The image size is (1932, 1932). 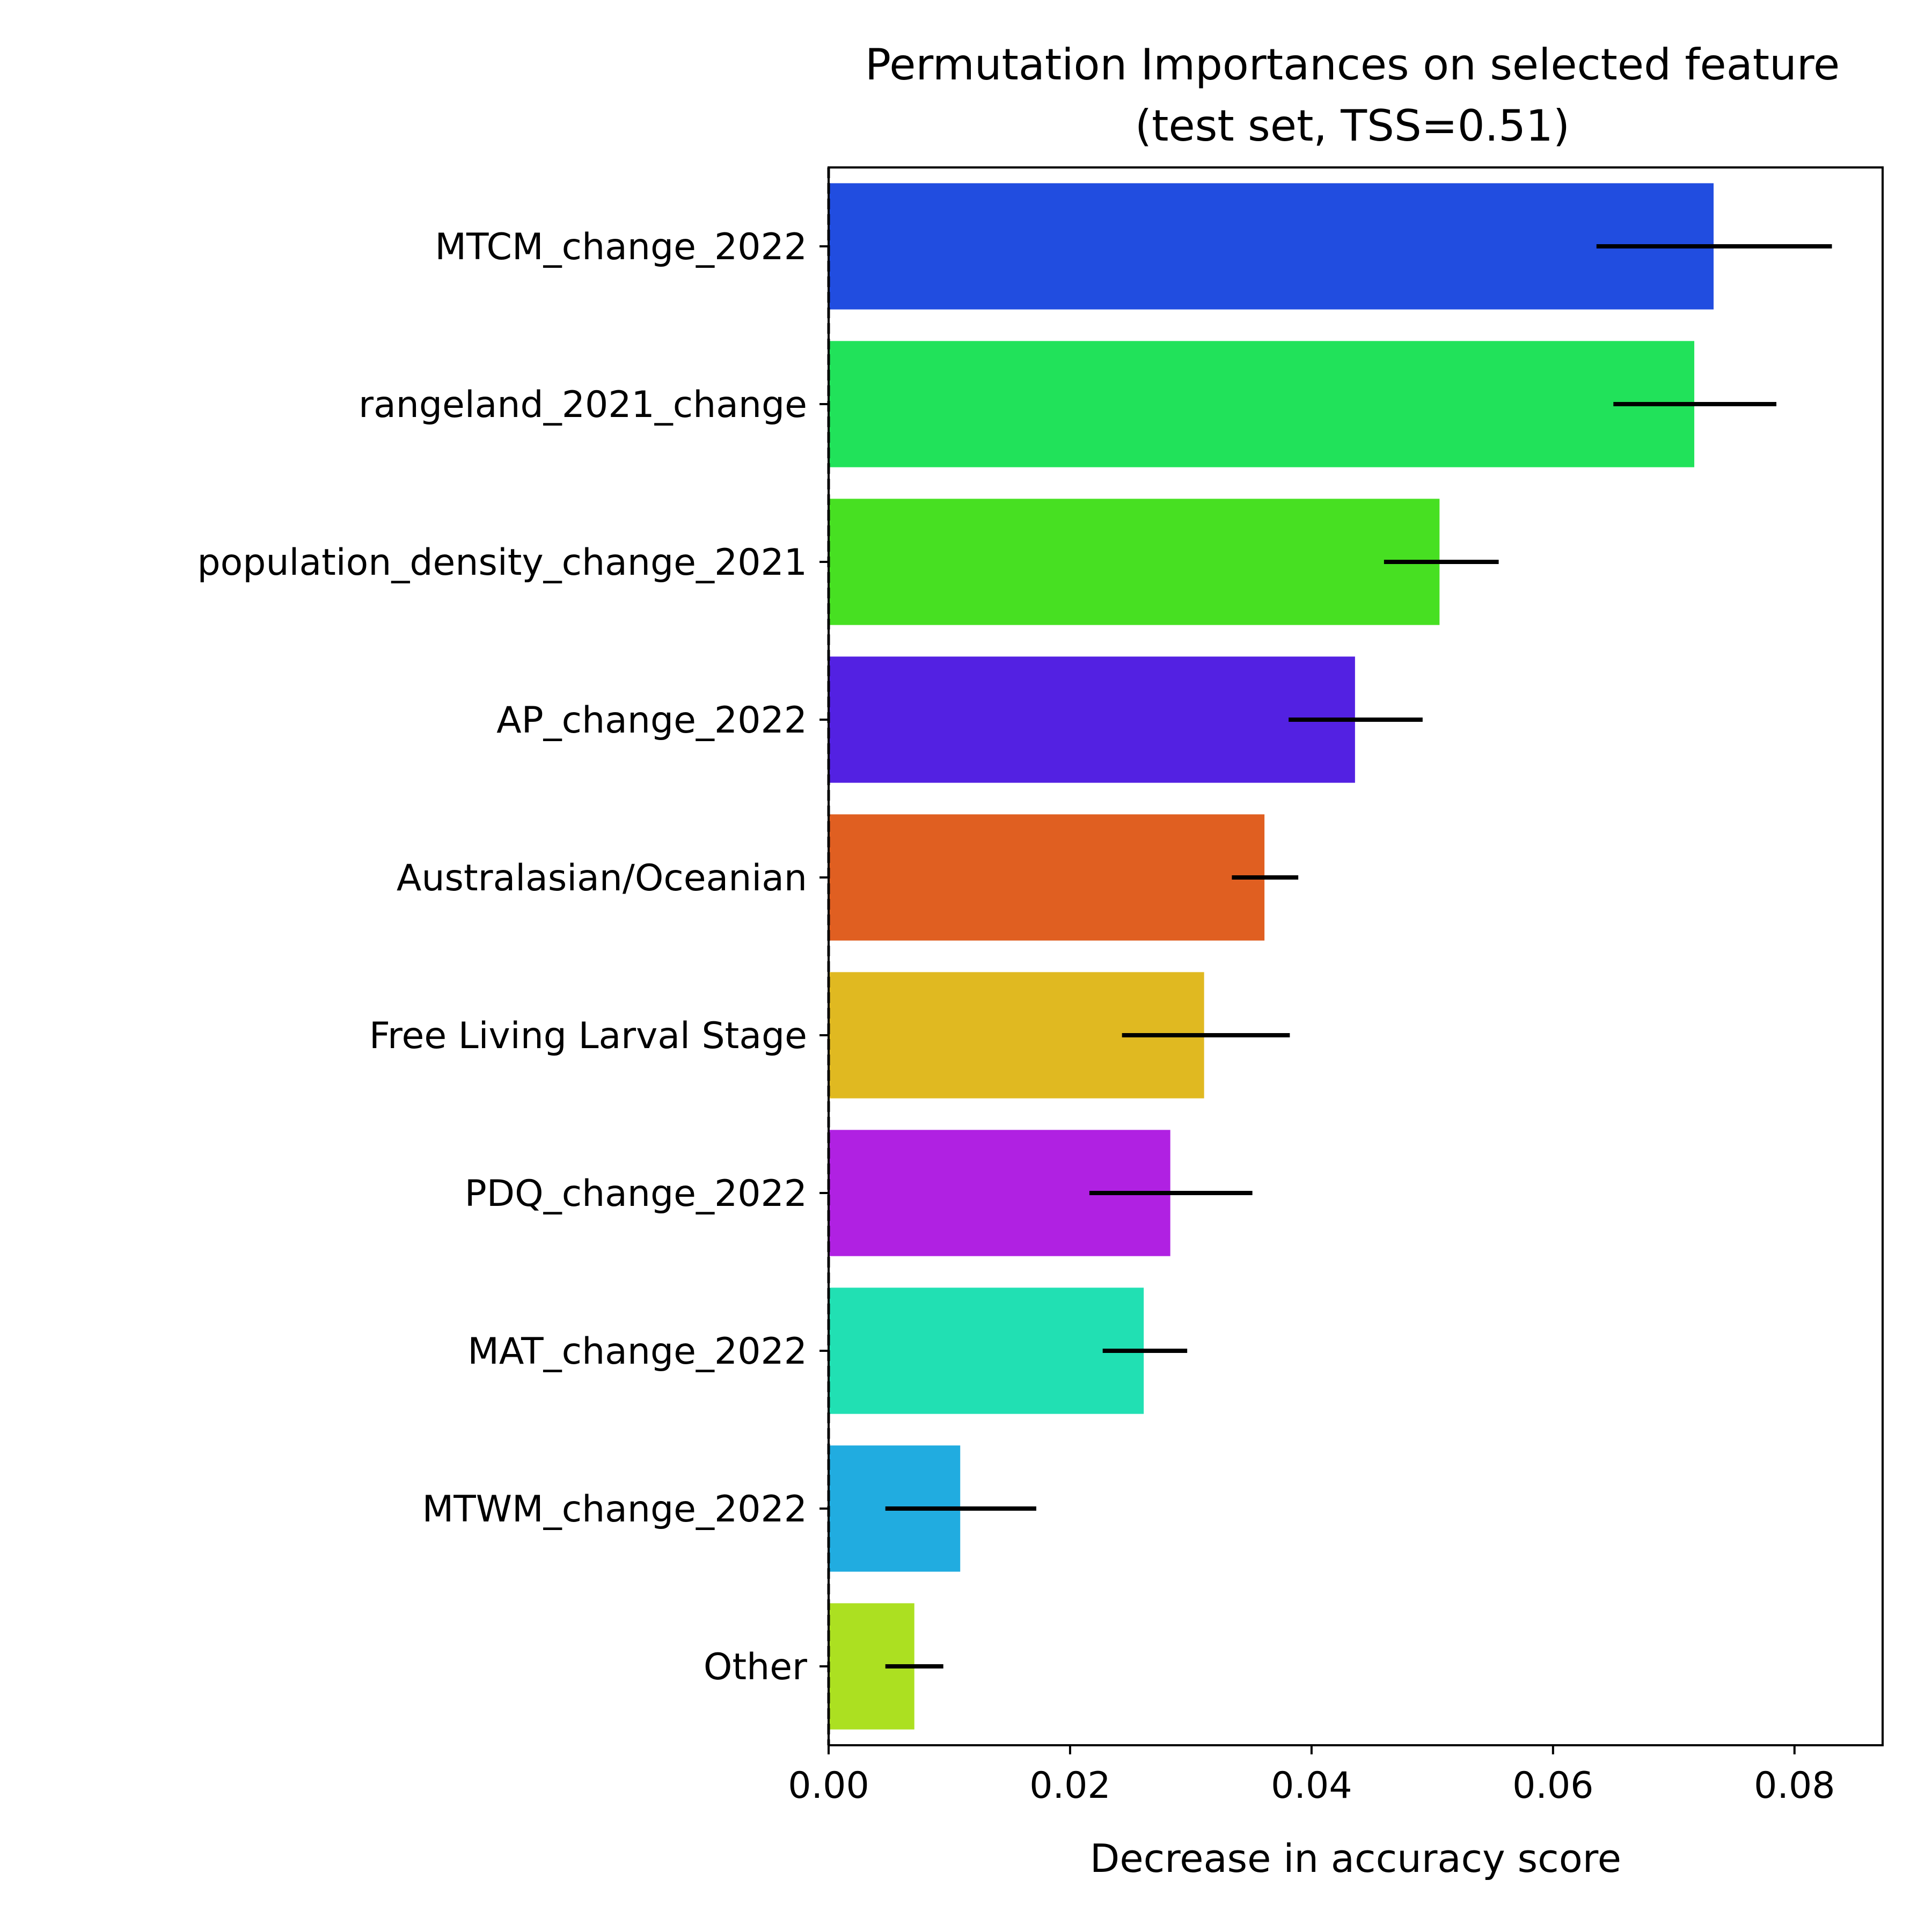 I want to click on y-tick-label: AP_change_2022, so click(x=651, y=720).